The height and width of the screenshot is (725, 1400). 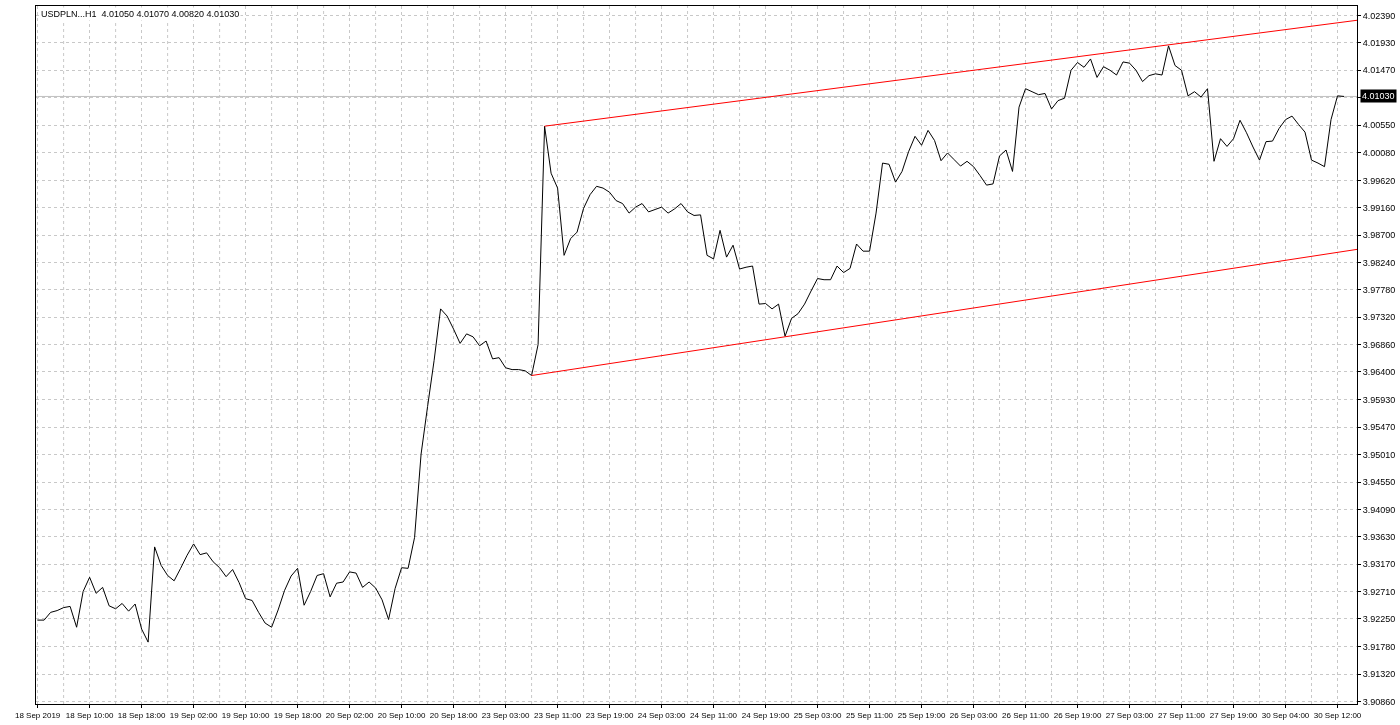 I want to click on y-tick-label: 3.92250, so click(x=1379, y=619).